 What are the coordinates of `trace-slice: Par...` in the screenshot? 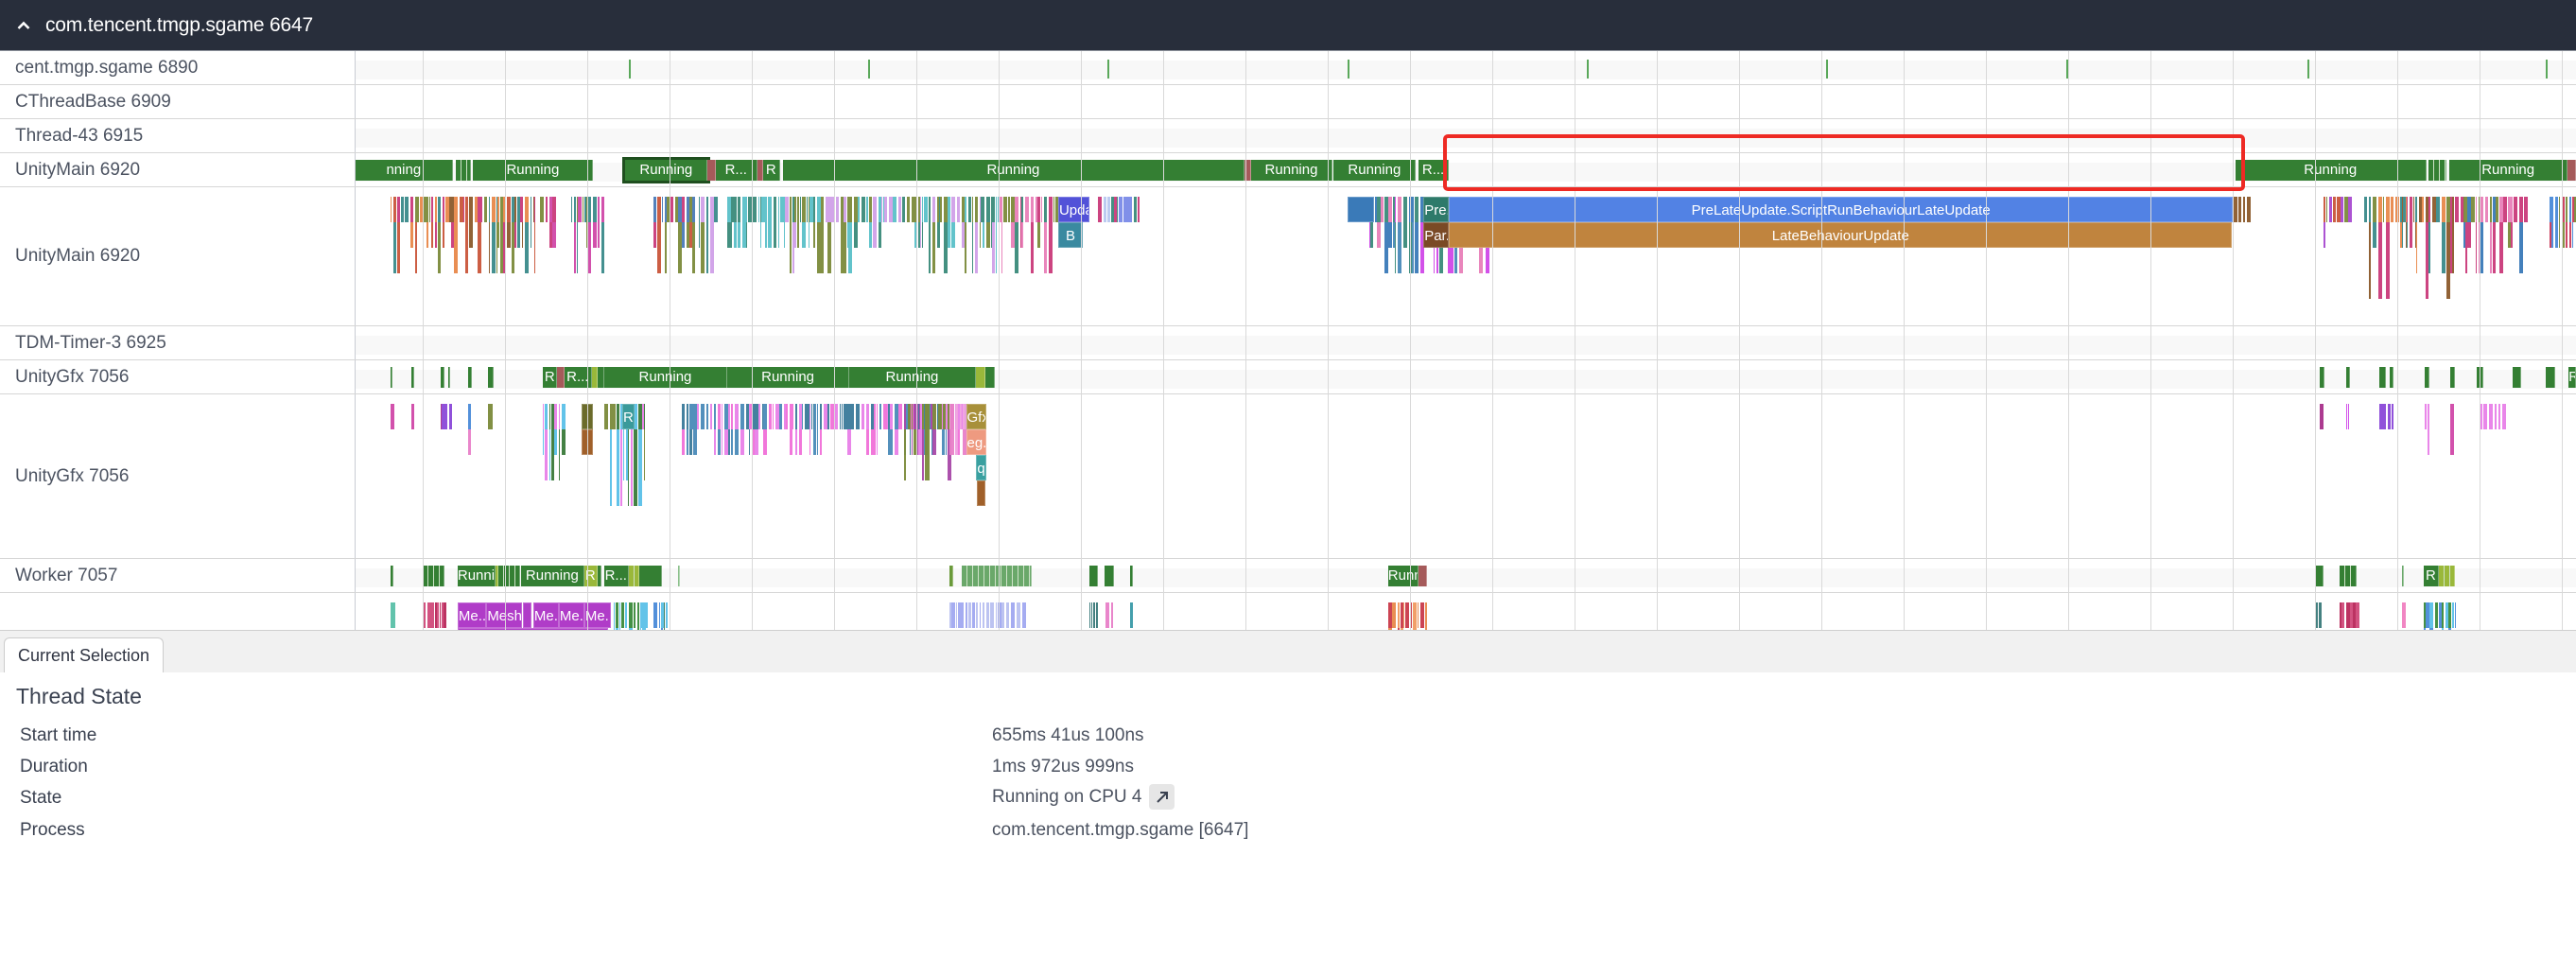 It's located at (1436, 235).